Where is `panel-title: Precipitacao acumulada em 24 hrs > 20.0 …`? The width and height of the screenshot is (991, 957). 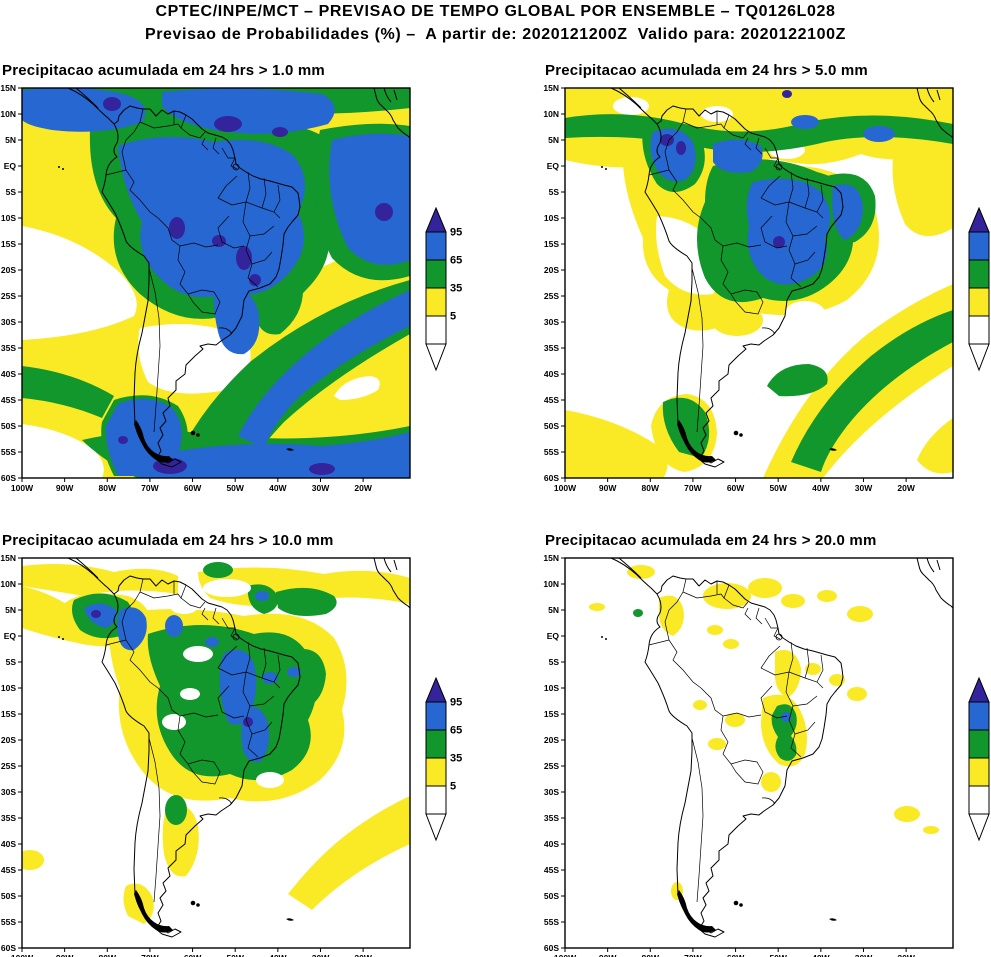
panel-title: Precipitacao acumulada em 24 hrs > 20.0 … is located at coordinates (711, 540).